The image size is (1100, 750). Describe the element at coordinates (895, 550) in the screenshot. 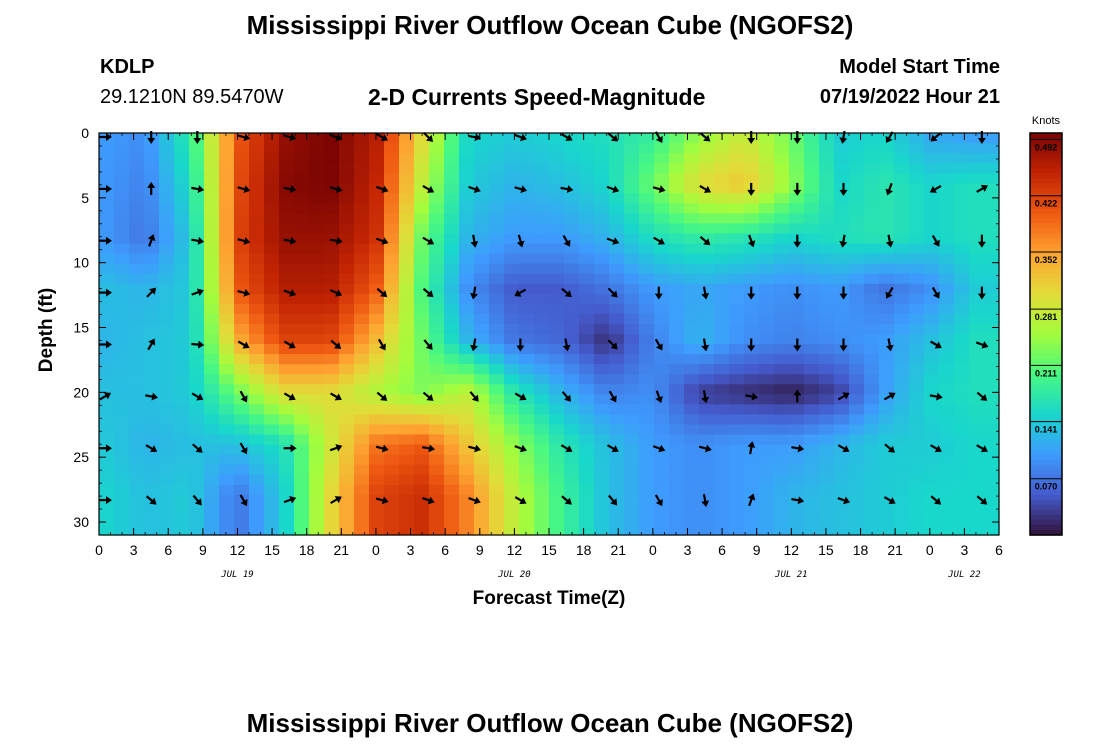

I see `x-tick-label: 21` at that location.